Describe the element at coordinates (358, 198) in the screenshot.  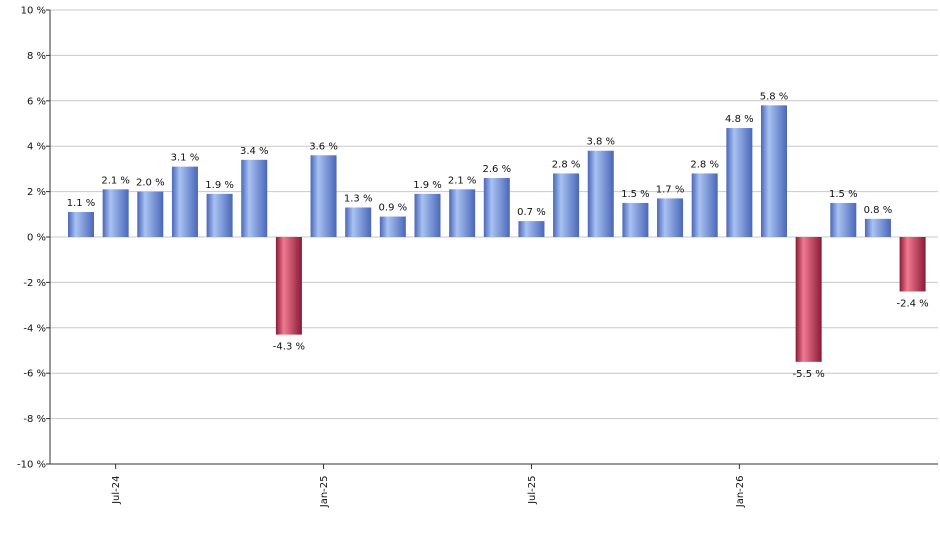
I see `data-label: 1.3 %` at that location.